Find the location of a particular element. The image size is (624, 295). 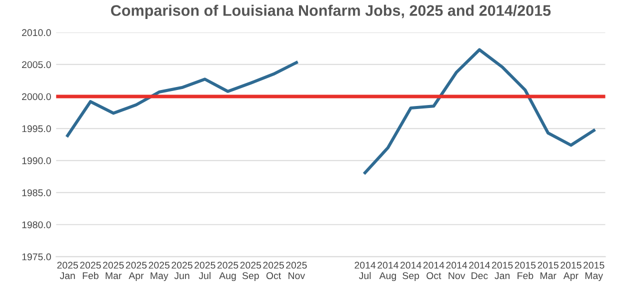

x-tick-label: 2025 Apr is located at coordinates (136, 272).